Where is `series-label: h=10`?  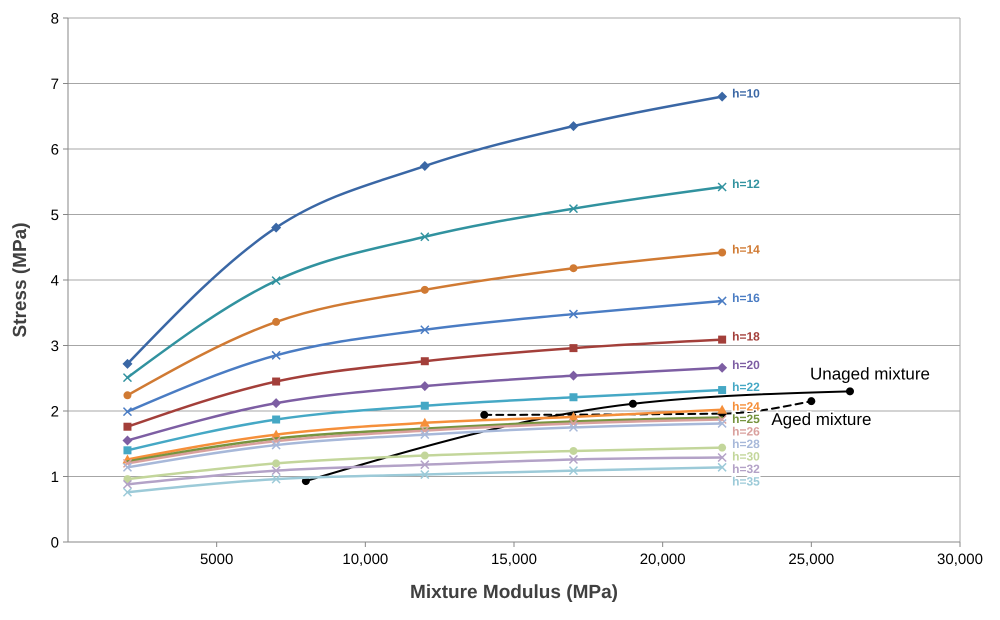 series-label: h=10 is located at coordinates (746, 93).